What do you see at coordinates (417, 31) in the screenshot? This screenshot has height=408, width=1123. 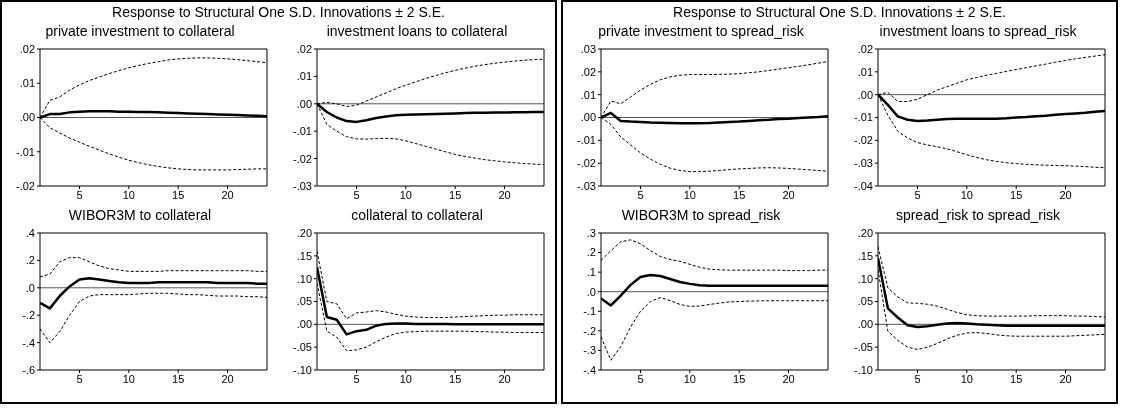 I see `chart-title: investment loans to collateral` at bounding box center [417, 31].